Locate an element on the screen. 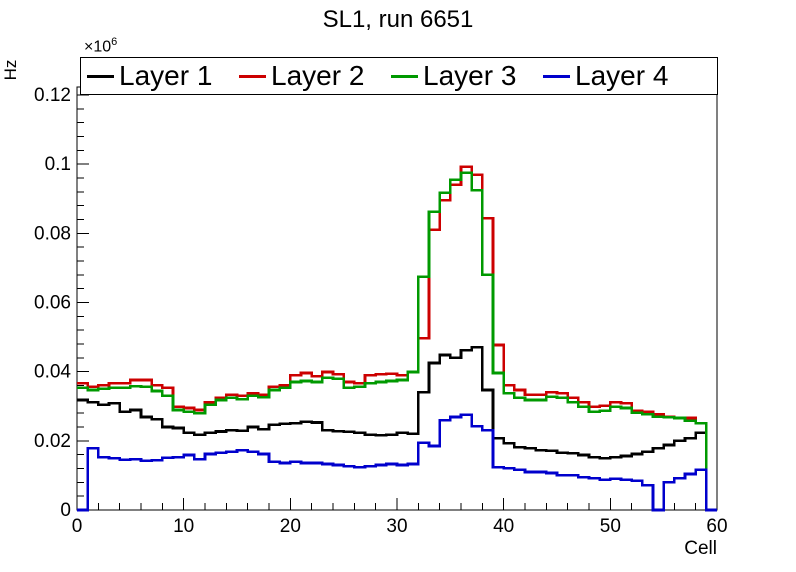  y-tick-label: 0.08 is located at coordinates (52, 233).